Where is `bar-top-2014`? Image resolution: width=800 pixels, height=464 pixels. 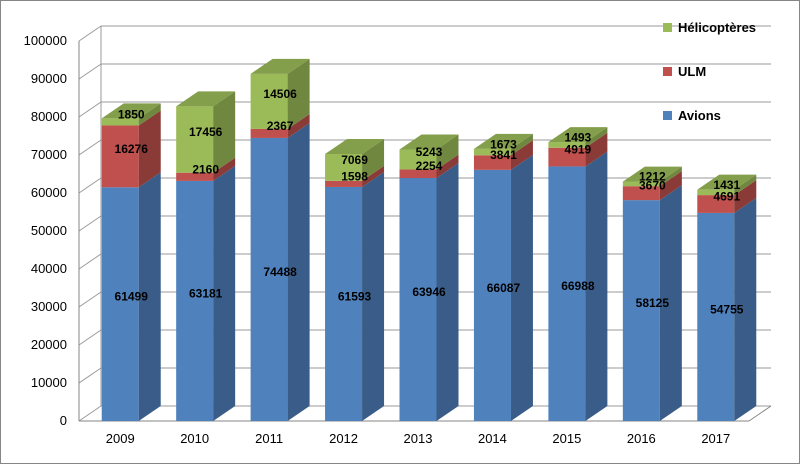
bar-top-2014 is located at coordinates (503, 141).